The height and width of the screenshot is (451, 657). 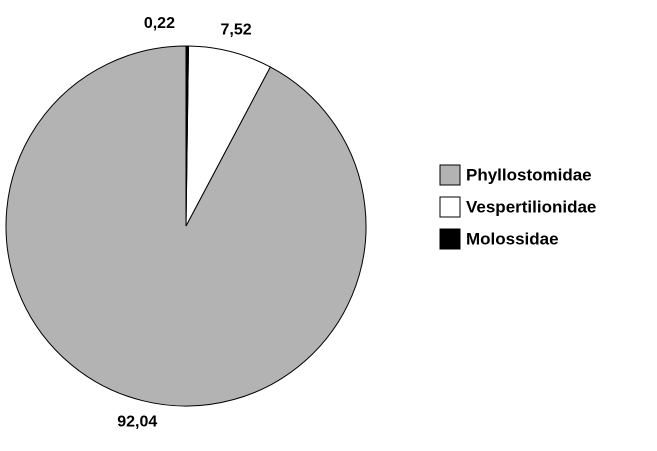 What do you see at coordinates (187, 136) in the screenshot?
I see `pie-slice` at bounding box center [187, 136].